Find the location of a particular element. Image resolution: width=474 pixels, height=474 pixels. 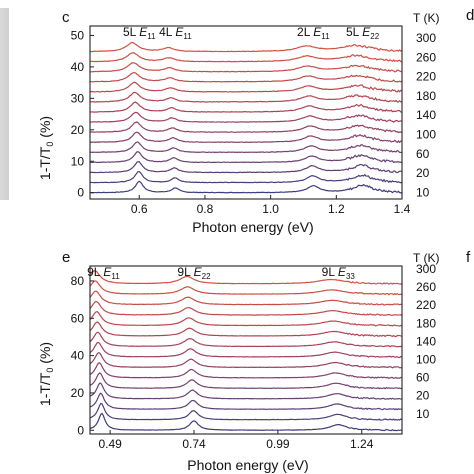

edge-label-f: f is located at coordinates (468, 257).